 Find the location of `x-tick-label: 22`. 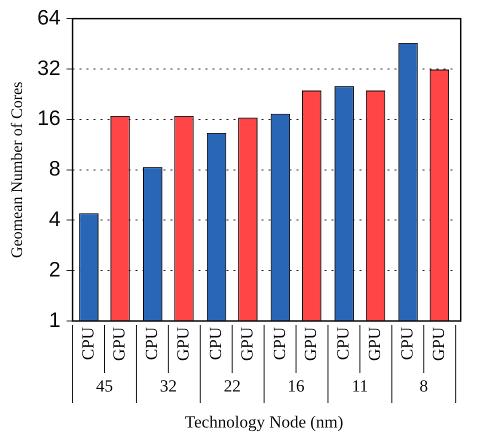

x-tick-label: 22 is located at coordinates (232, 386).